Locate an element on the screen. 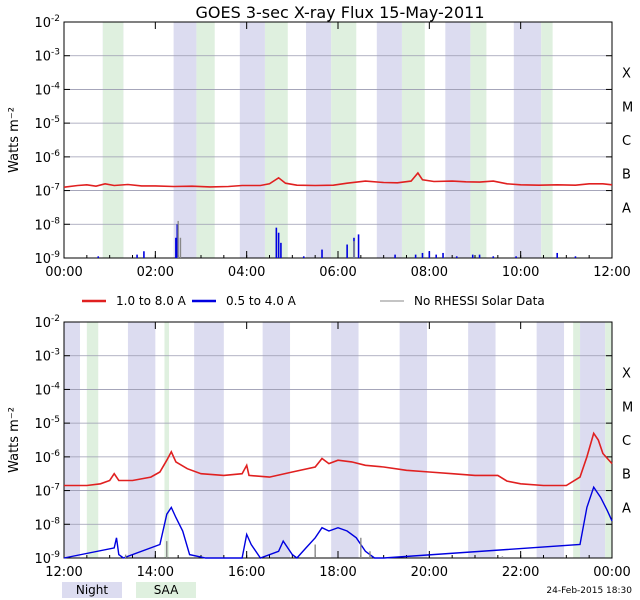 This screenshot has height=600, width=640. x-tick-label: 02:00 is located at coordinates (155, 272).